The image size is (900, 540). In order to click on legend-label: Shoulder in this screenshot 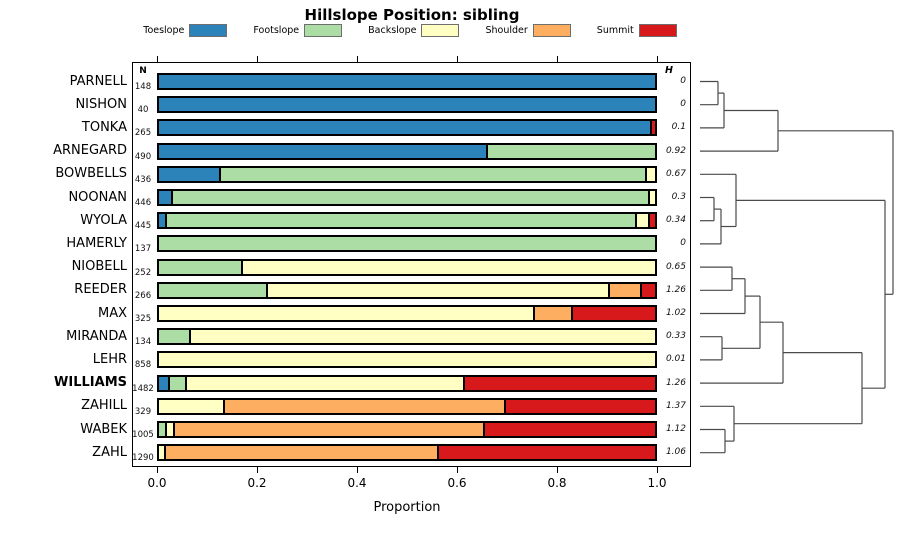, I will do `click(506, 30)`.